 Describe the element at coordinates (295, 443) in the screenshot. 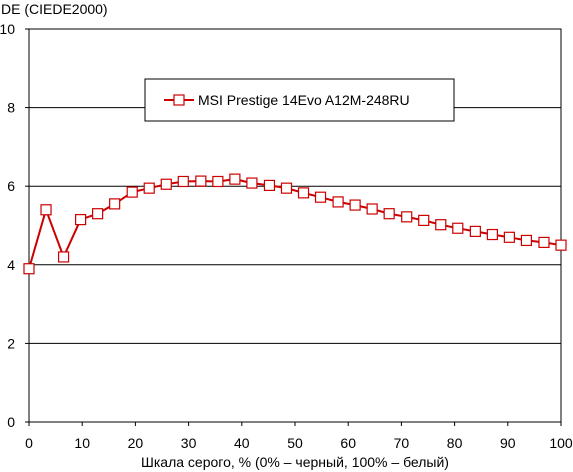

I see `x-tick-label: 50` at that location.